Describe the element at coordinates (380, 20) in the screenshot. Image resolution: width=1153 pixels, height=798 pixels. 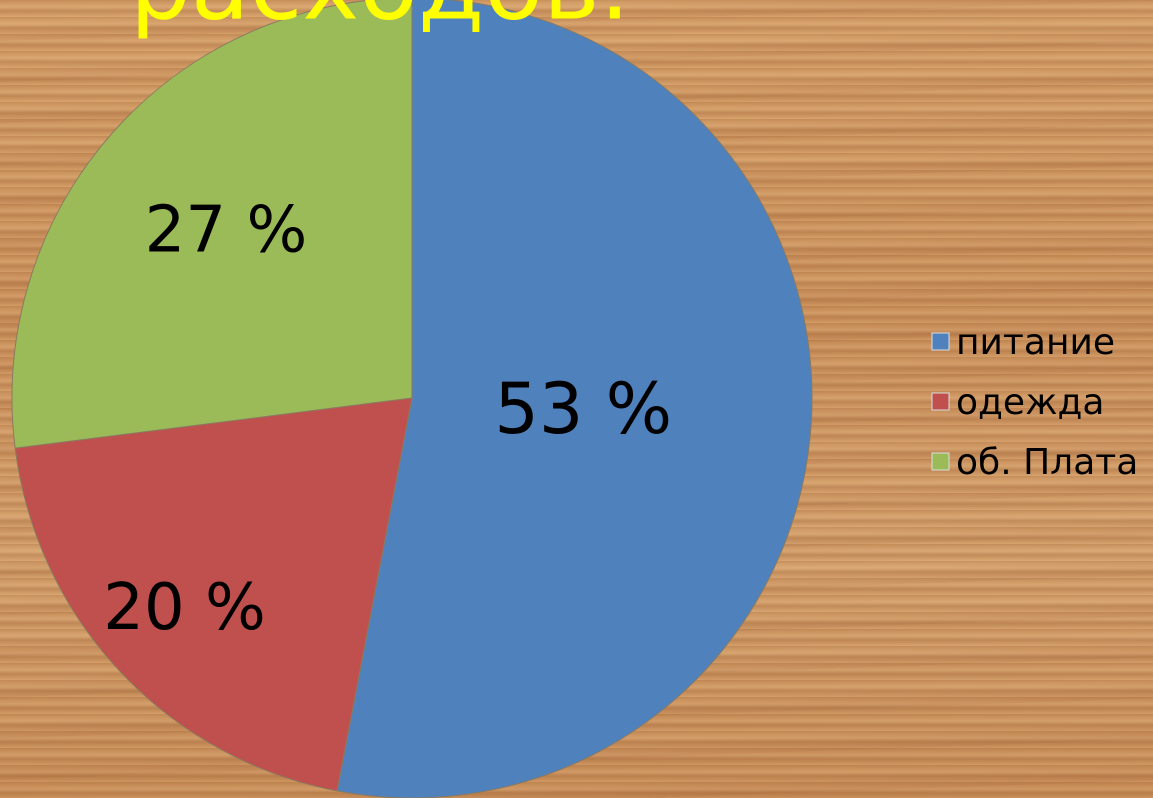
I see `chart-title: расходов.` at that location.